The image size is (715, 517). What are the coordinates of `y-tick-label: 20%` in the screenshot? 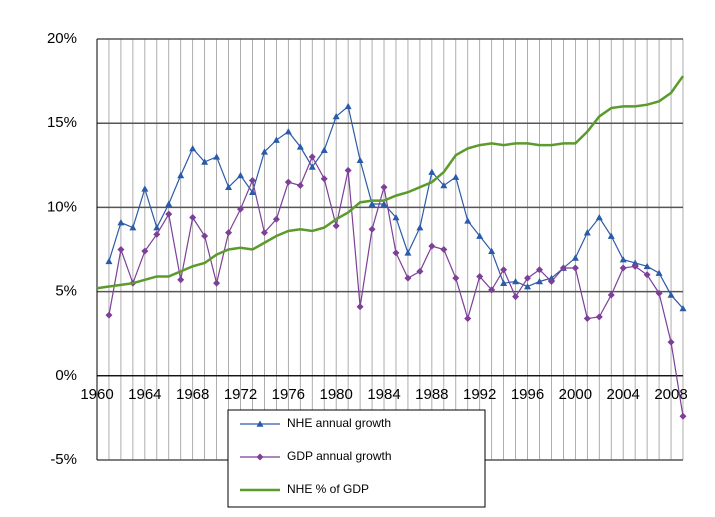 It's located at (62, 38).